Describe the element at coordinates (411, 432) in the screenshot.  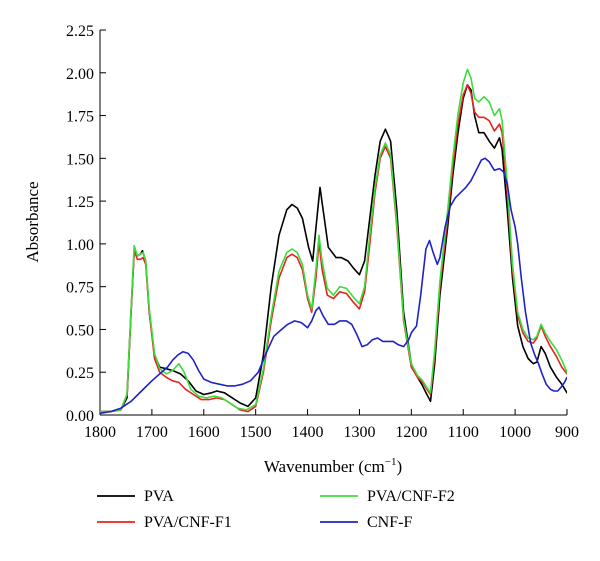
I see `x-tick-label: 1200` at that location.